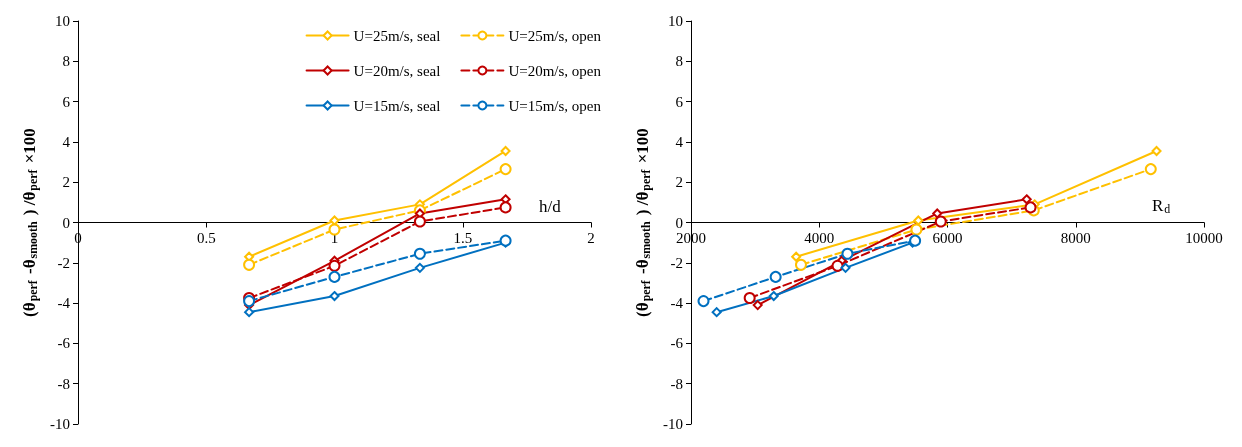 This screenshot has height=447, width=1242. I want to click on legend-label: U=15m/s, seal, so click(397, 105).